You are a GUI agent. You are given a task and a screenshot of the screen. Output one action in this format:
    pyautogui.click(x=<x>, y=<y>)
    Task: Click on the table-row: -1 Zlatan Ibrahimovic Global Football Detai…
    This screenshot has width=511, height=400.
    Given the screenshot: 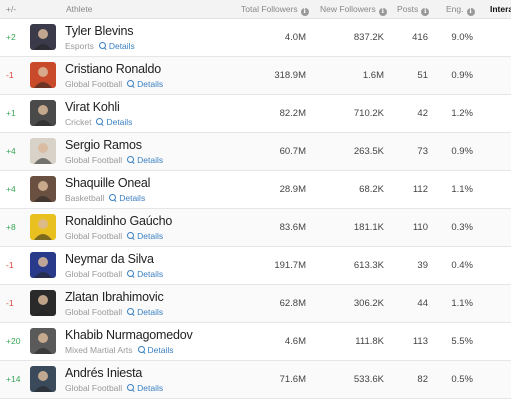 What is the action you would take?
    pyautogui.click(x=255, y=304)
    